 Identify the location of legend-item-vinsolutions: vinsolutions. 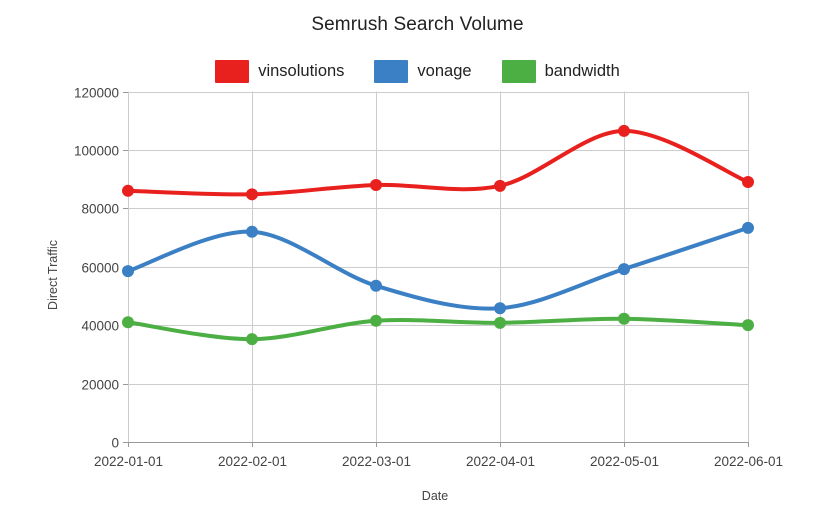
(279, 71).